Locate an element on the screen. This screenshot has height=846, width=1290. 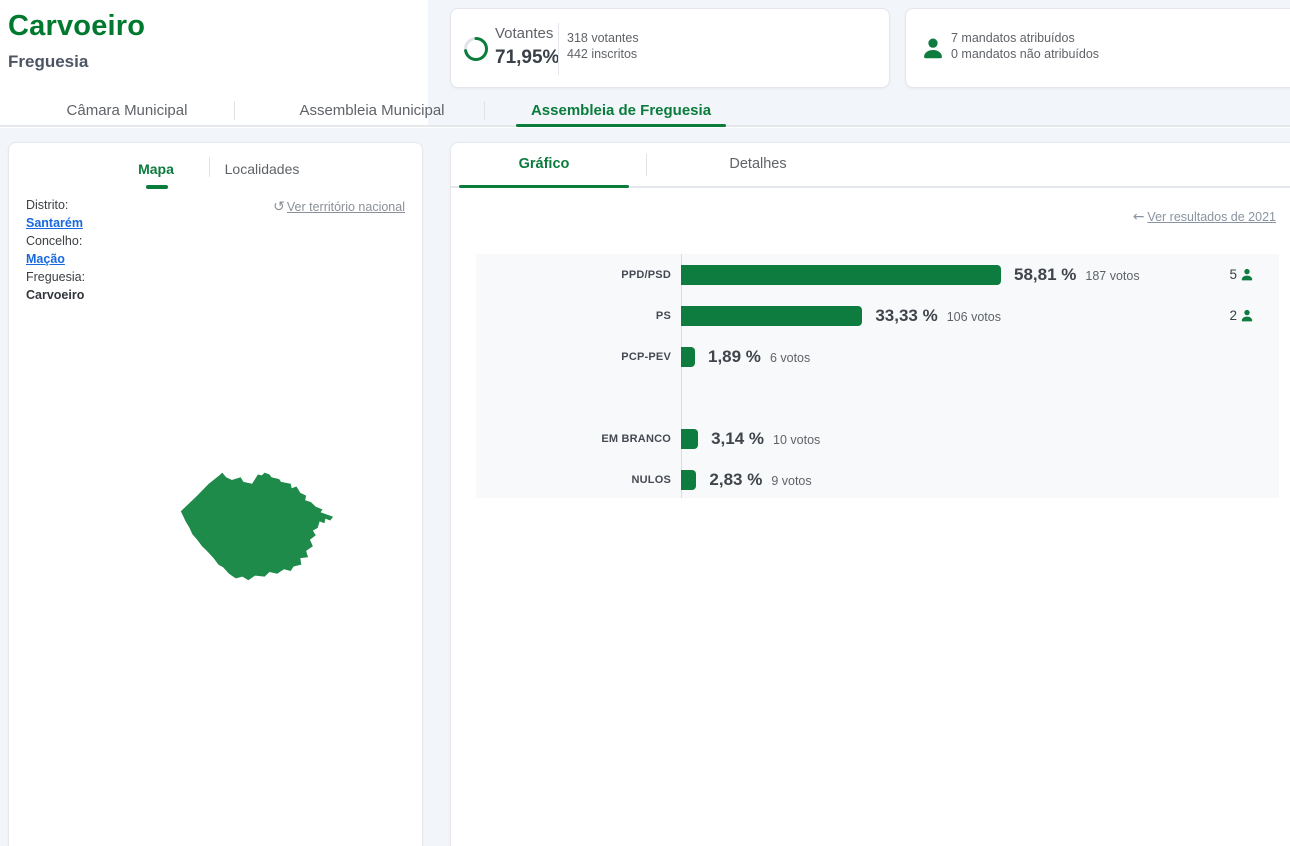
left-arrow-icon: ← is located at coordinates (1138, 217).